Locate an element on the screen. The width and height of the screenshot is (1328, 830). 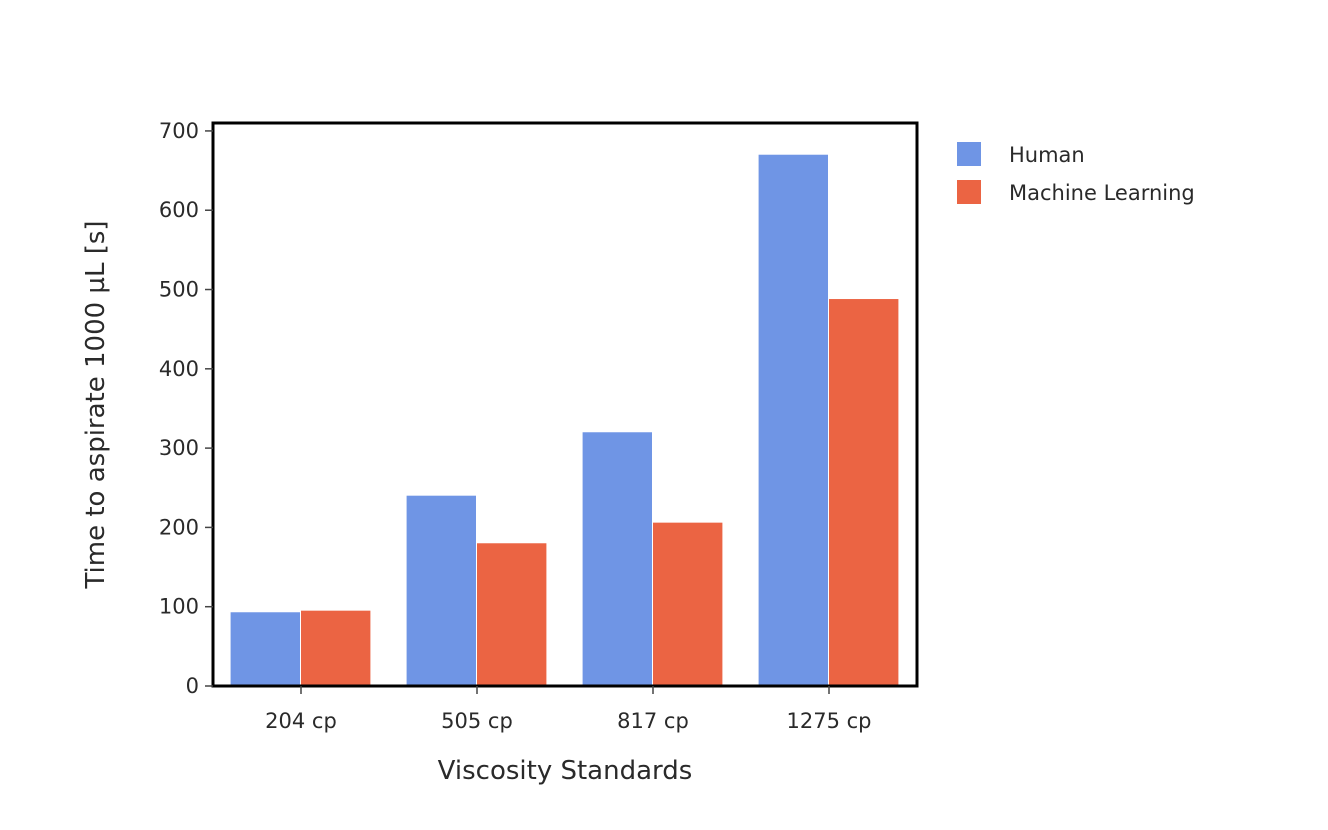
legend-label-machine-learning: Machine Learning is located at coordinates (1102, 193).